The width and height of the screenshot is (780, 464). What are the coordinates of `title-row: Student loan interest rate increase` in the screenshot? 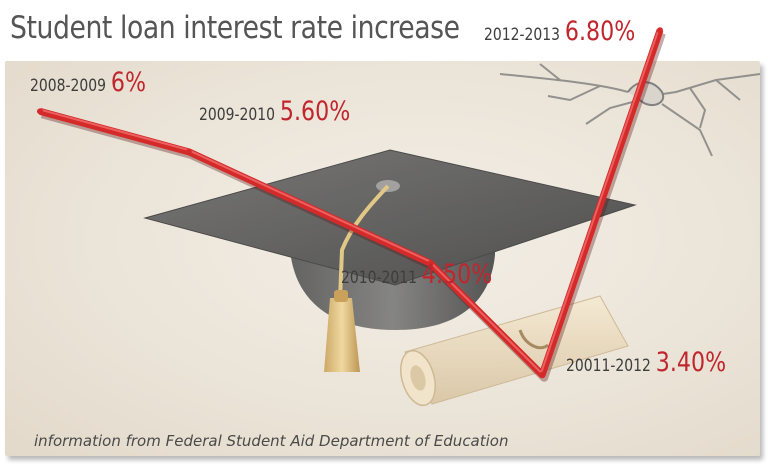 It's located at (394, 29).